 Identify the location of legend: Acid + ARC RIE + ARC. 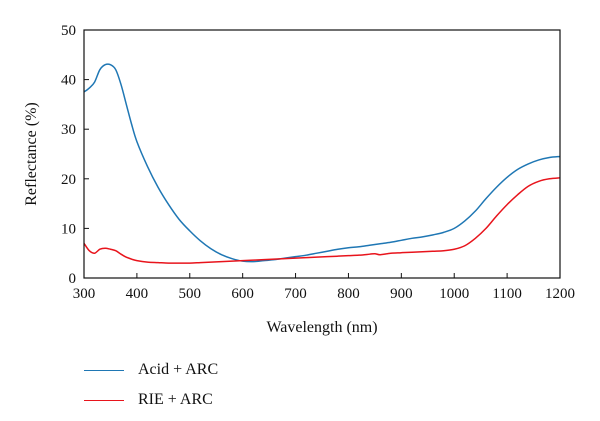
(151, 385).